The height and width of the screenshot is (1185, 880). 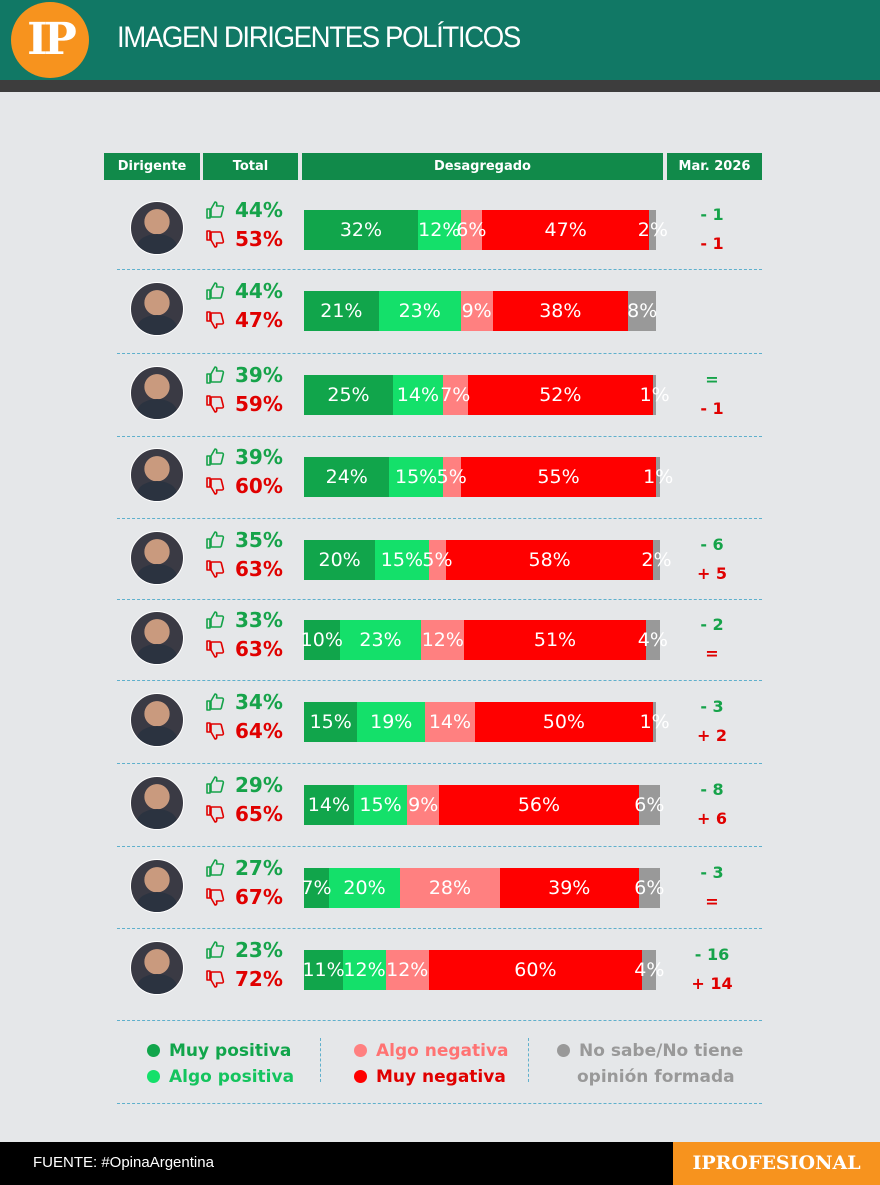 I want to click on bar-value-label: 38%, so click(x=560, y=311).